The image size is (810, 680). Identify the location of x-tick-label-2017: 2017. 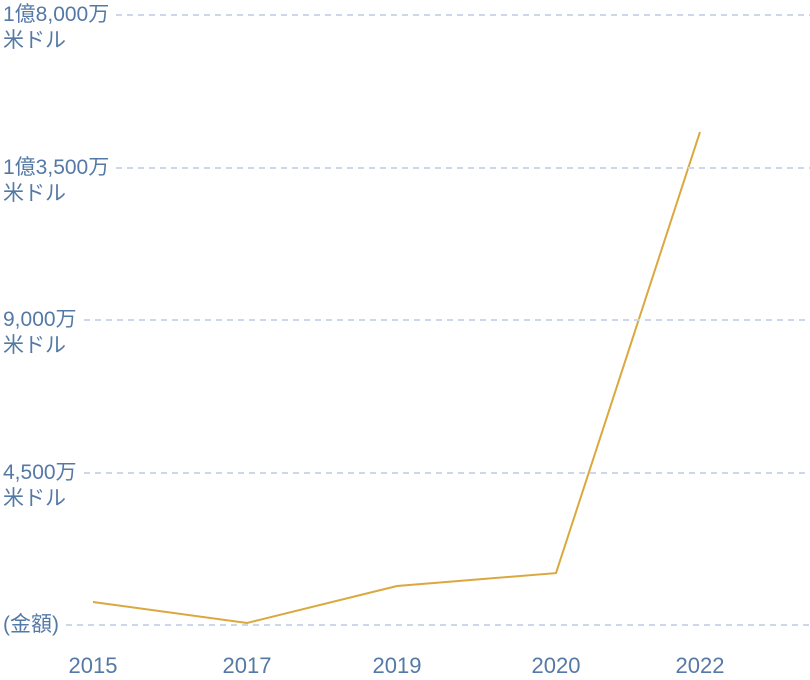
(247, 665).